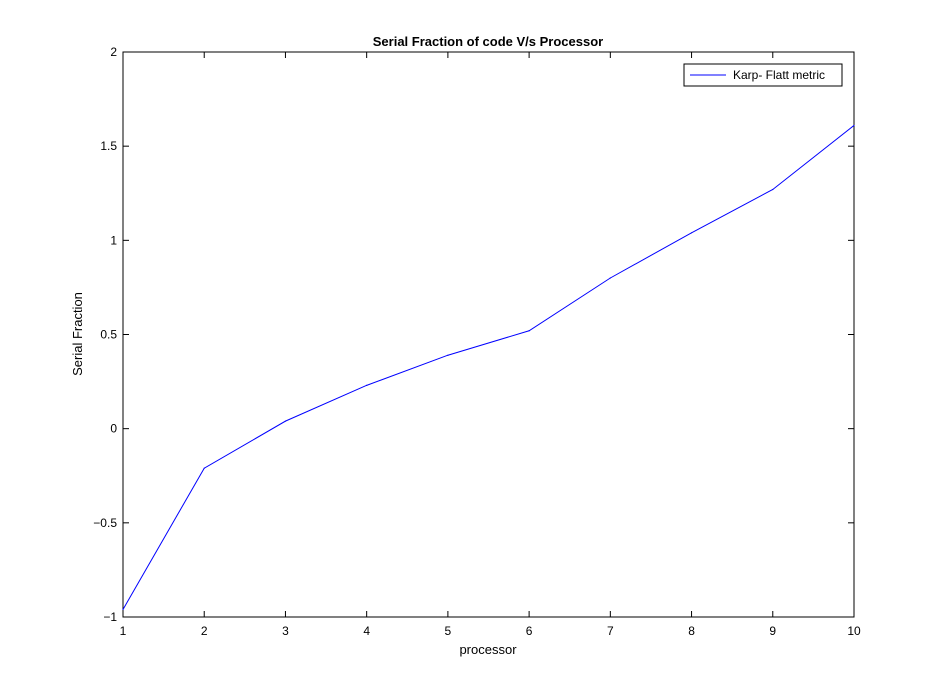  Describe the element at coordinates (123, 631) in the screenshot. I see `x-tick-label: 1` at that location.